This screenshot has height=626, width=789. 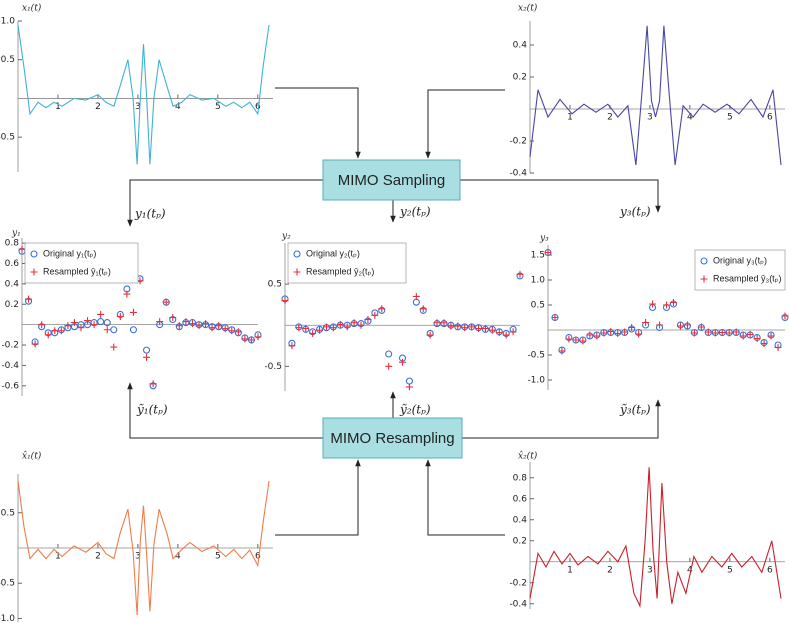 I want to click on y-tick-label: 0.6, so click(x=520, y=499).